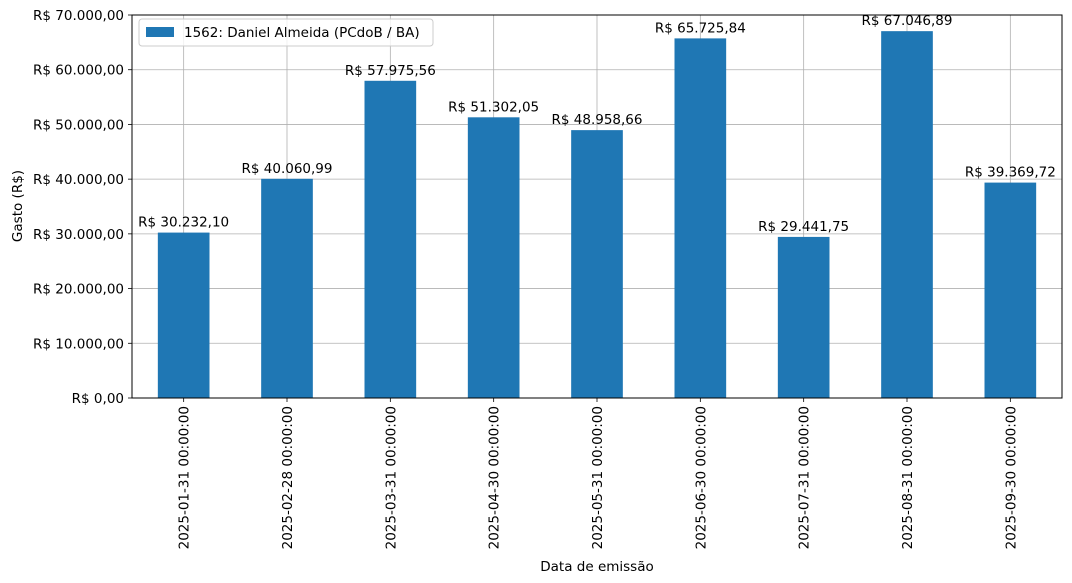  I want to click on y-axis-title: Gasto (R$), so click(18, 206).